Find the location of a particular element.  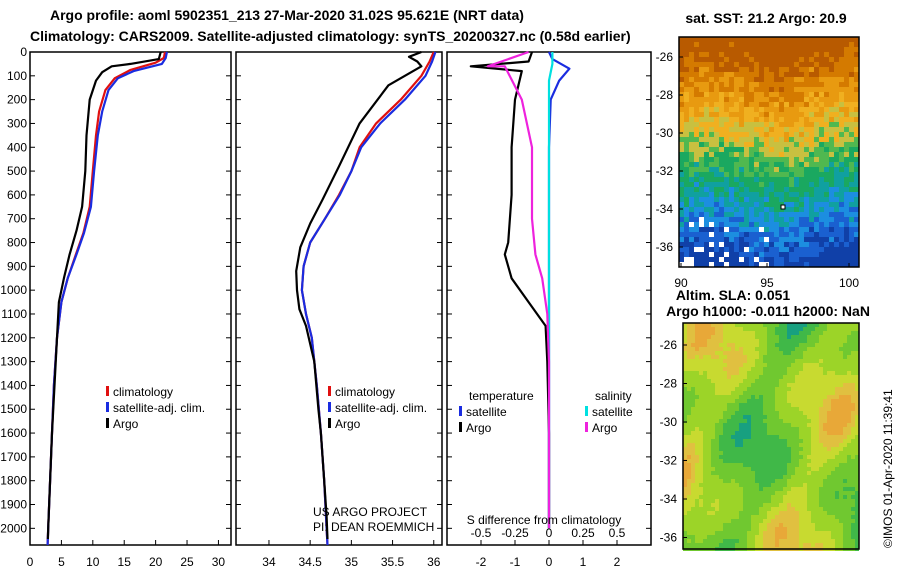

depth-tick-label: 600 is located at coordinates (17, 195).